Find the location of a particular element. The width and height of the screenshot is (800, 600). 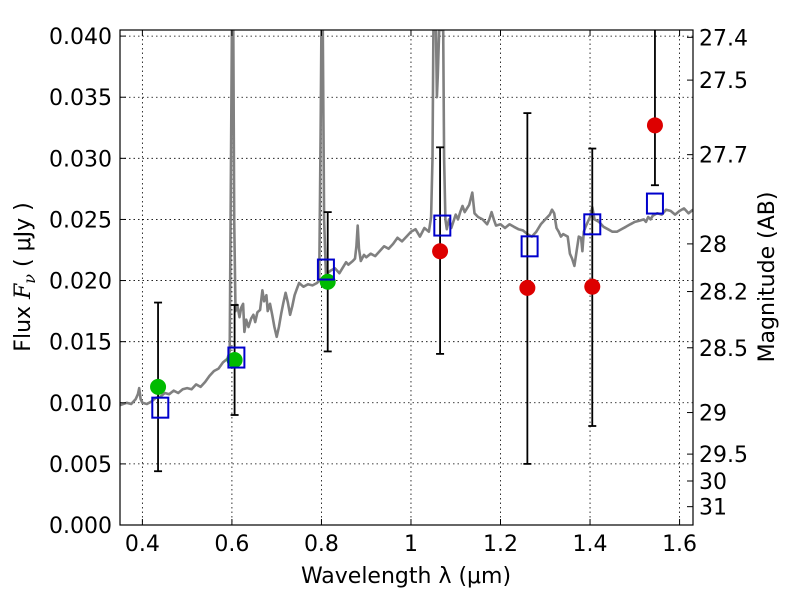

y-axis-label-right: Magnitude (AB) is located at coordinates (767, 277).